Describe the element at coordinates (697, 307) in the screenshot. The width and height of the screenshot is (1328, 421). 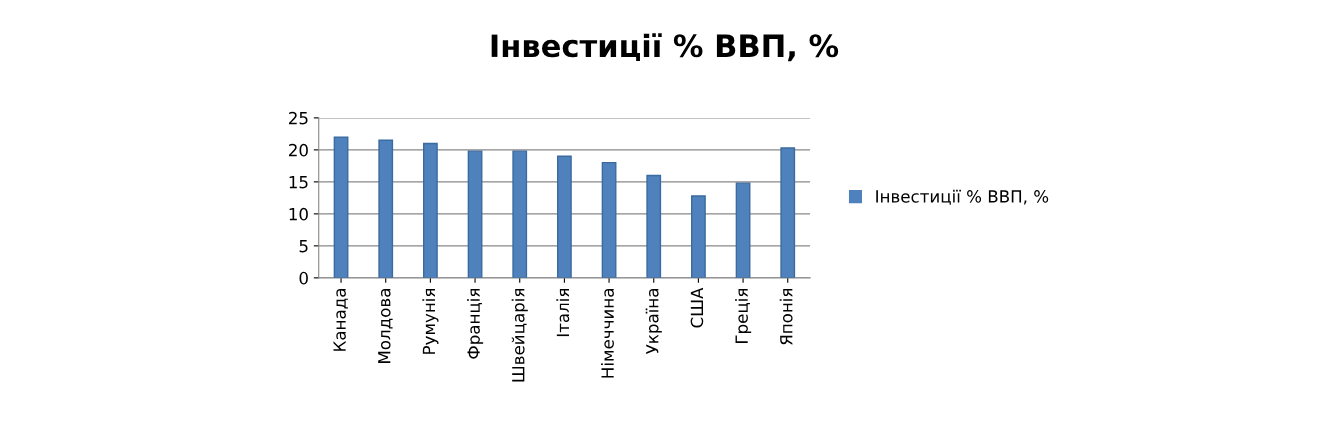
I see `x-tick-label: США` at that location.